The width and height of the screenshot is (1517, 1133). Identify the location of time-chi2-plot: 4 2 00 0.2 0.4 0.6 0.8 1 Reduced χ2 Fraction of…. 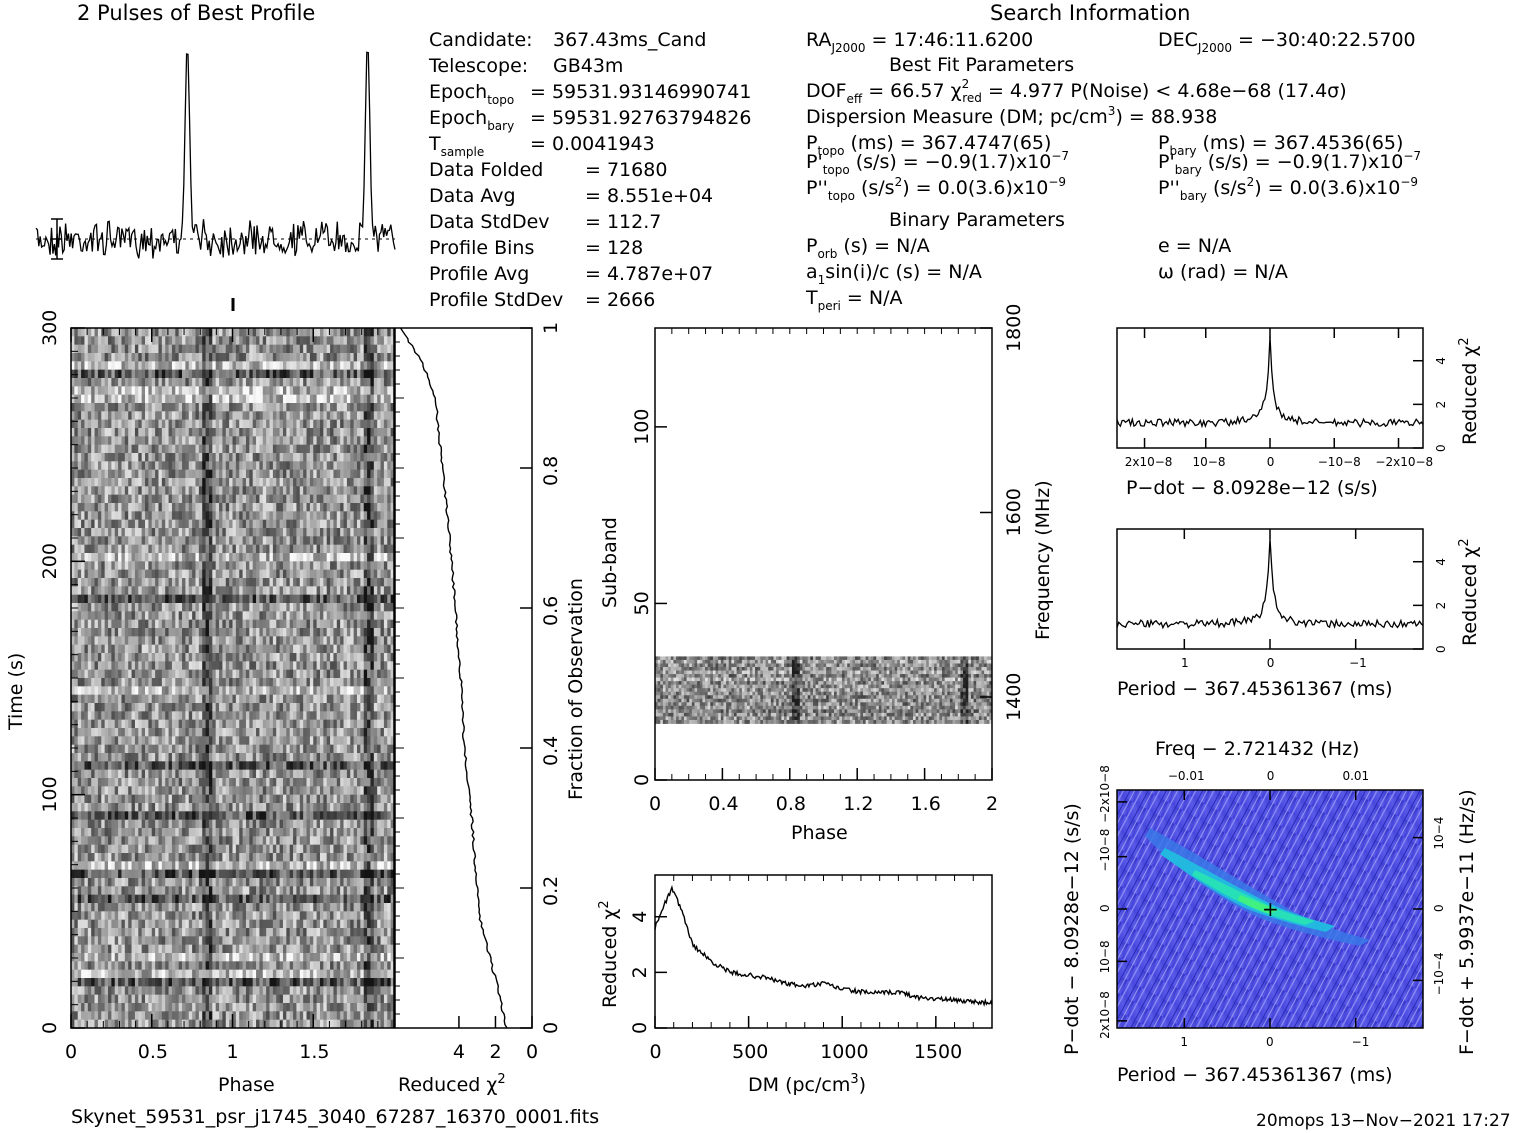
(490, 709).